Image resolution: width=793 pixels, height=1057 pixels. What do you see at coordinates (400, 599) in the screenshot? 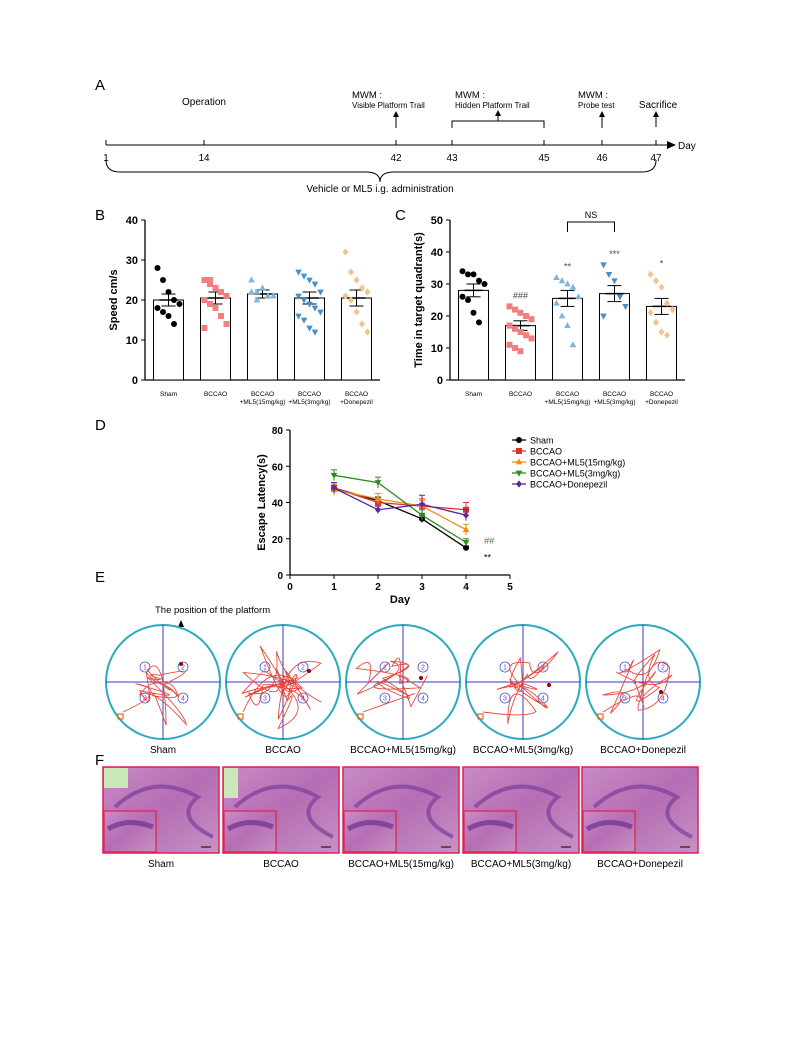
I see `x-axis-label: Day` at bounding box center [400, 599].